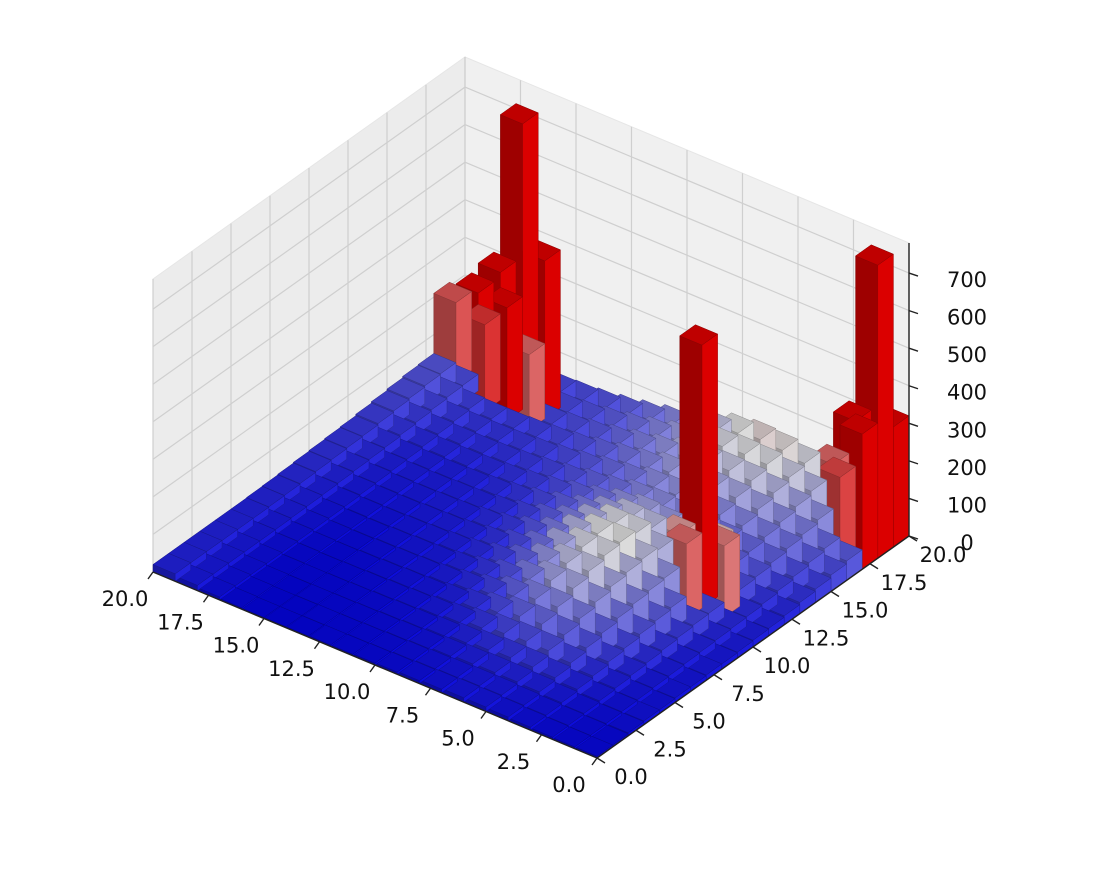 This screenshot has height=870, width=1102. I want to click on y-tick-label: 2.5, so click(669, 749).